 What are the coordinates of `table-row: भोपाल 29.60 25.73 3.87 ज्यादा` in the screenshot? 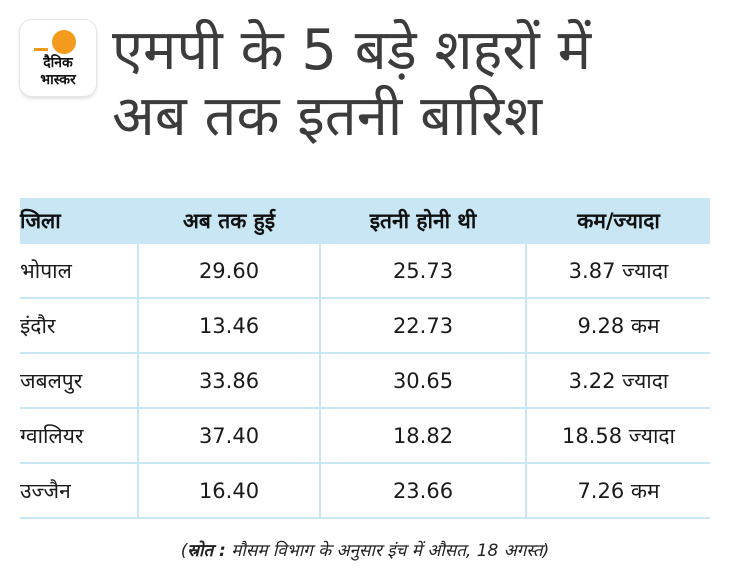 It's located at (365, 271).